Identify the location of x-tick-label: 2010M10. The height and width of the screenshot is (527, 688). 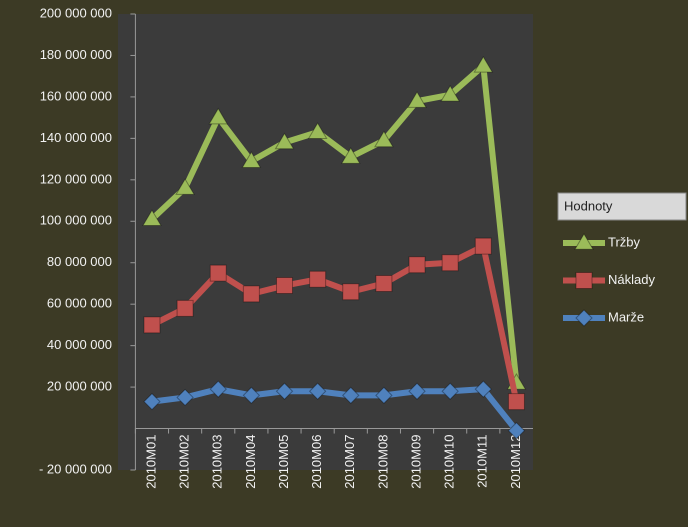
(449, 462).